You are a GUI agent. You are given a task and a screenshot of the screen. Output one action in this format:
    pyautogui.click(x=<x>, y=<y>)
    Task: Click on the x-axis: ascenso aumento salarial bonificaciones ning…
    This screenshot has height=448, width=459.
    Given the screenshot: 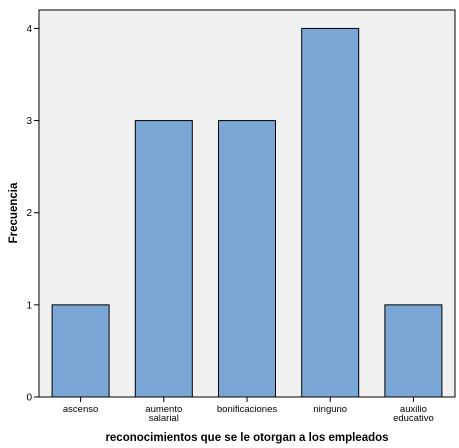 What is the action you would take?
    pyautogui.click(x=248, y=410)
    